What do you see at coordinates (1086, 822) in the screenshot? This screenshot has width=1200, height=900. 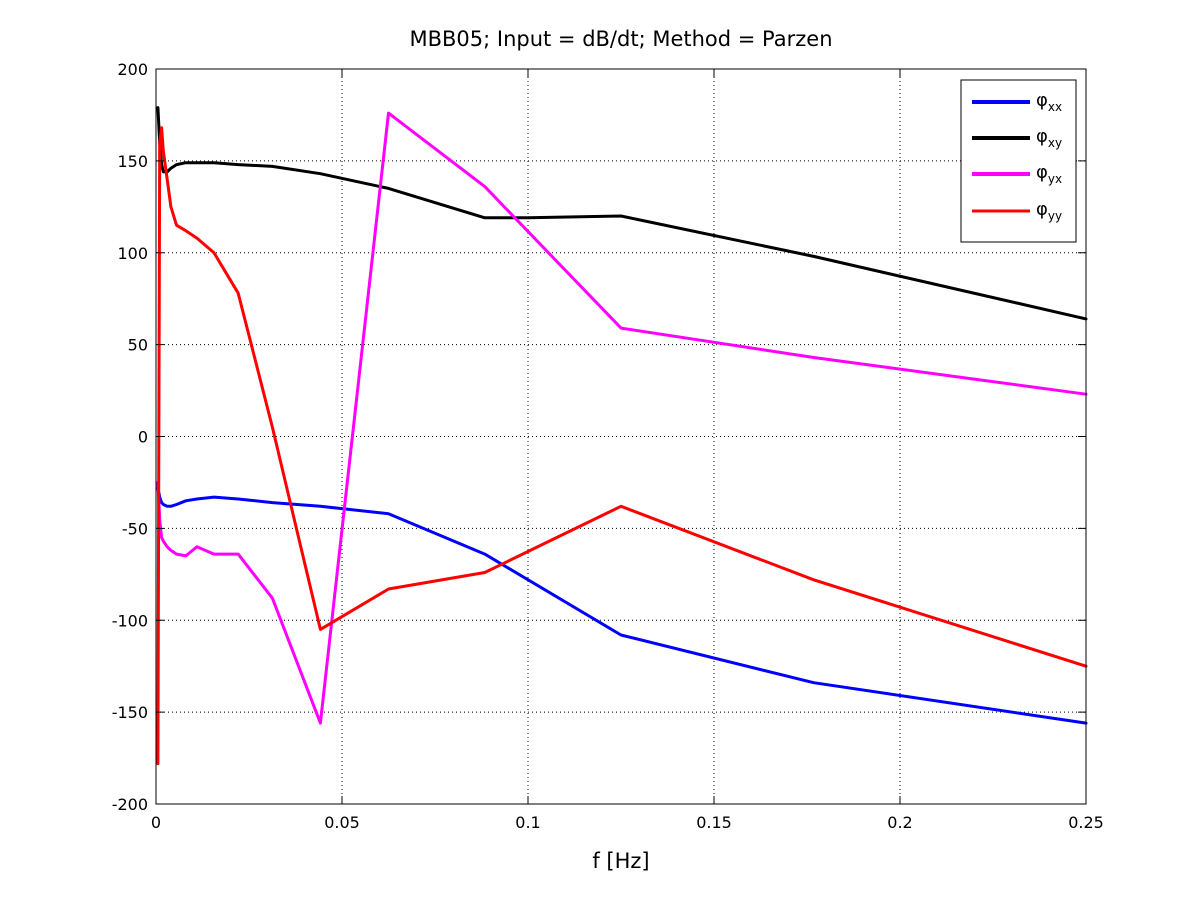 I see `x-tick-label: 0.25` at bounding box center [1086, 822].